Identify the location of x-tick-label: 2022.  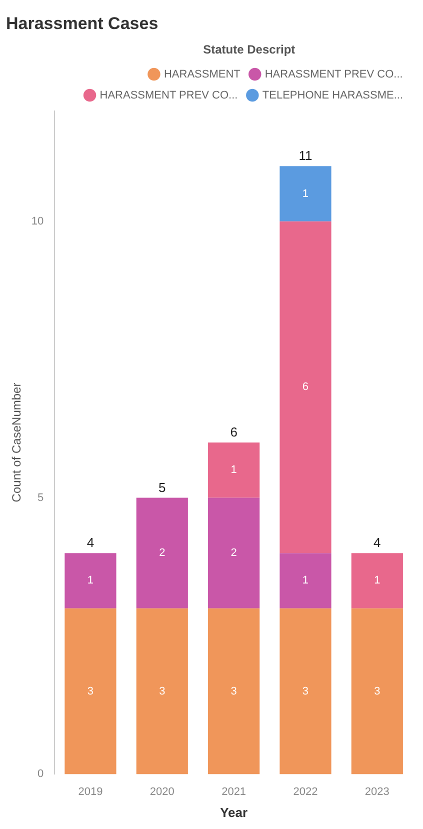
(305, 792).